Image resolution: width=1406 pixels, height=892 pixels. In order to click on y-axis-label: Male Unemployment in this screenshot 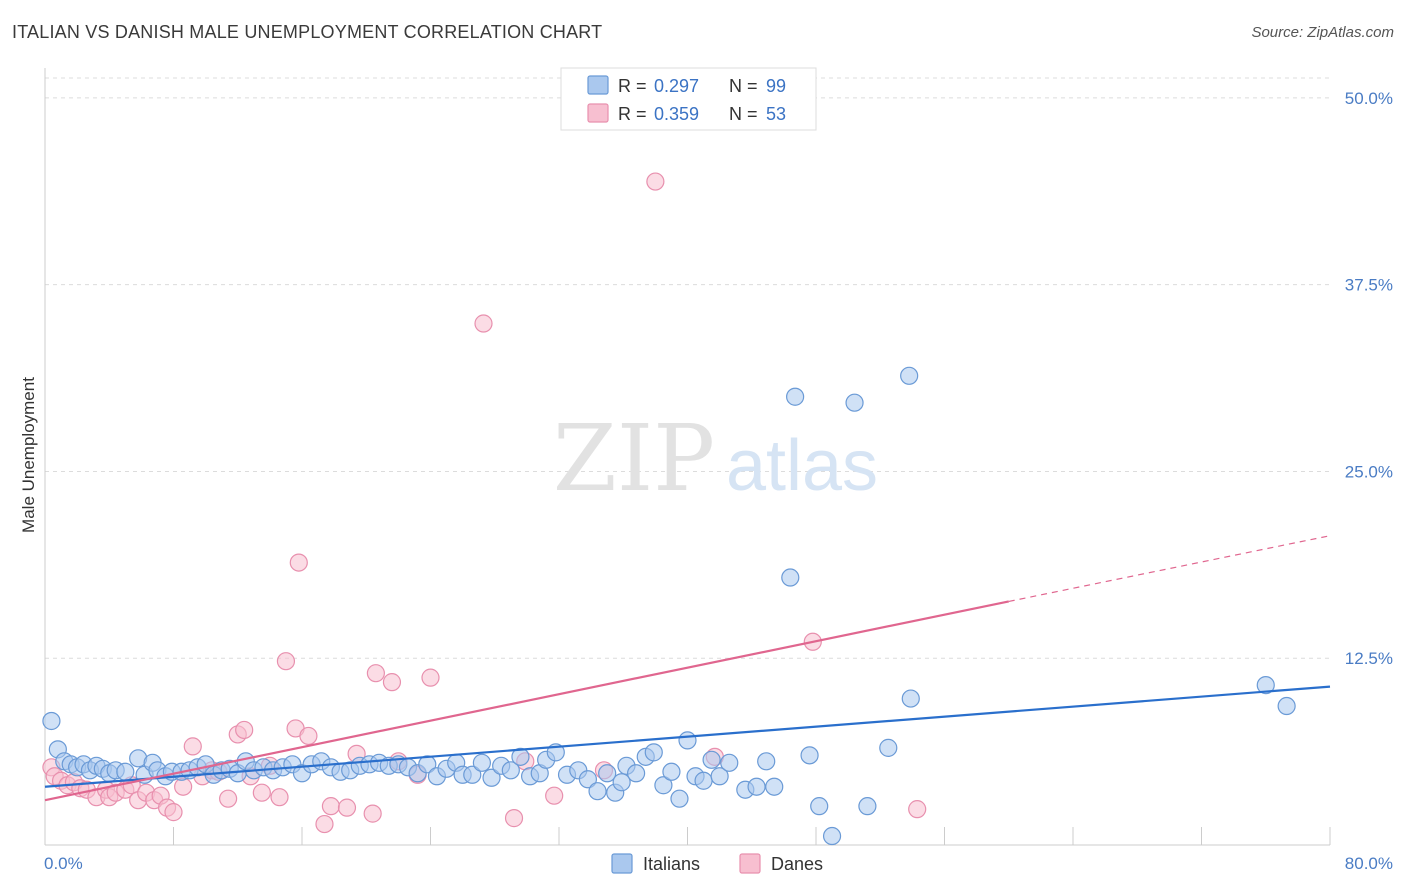, I will do `click(28, 455)`.